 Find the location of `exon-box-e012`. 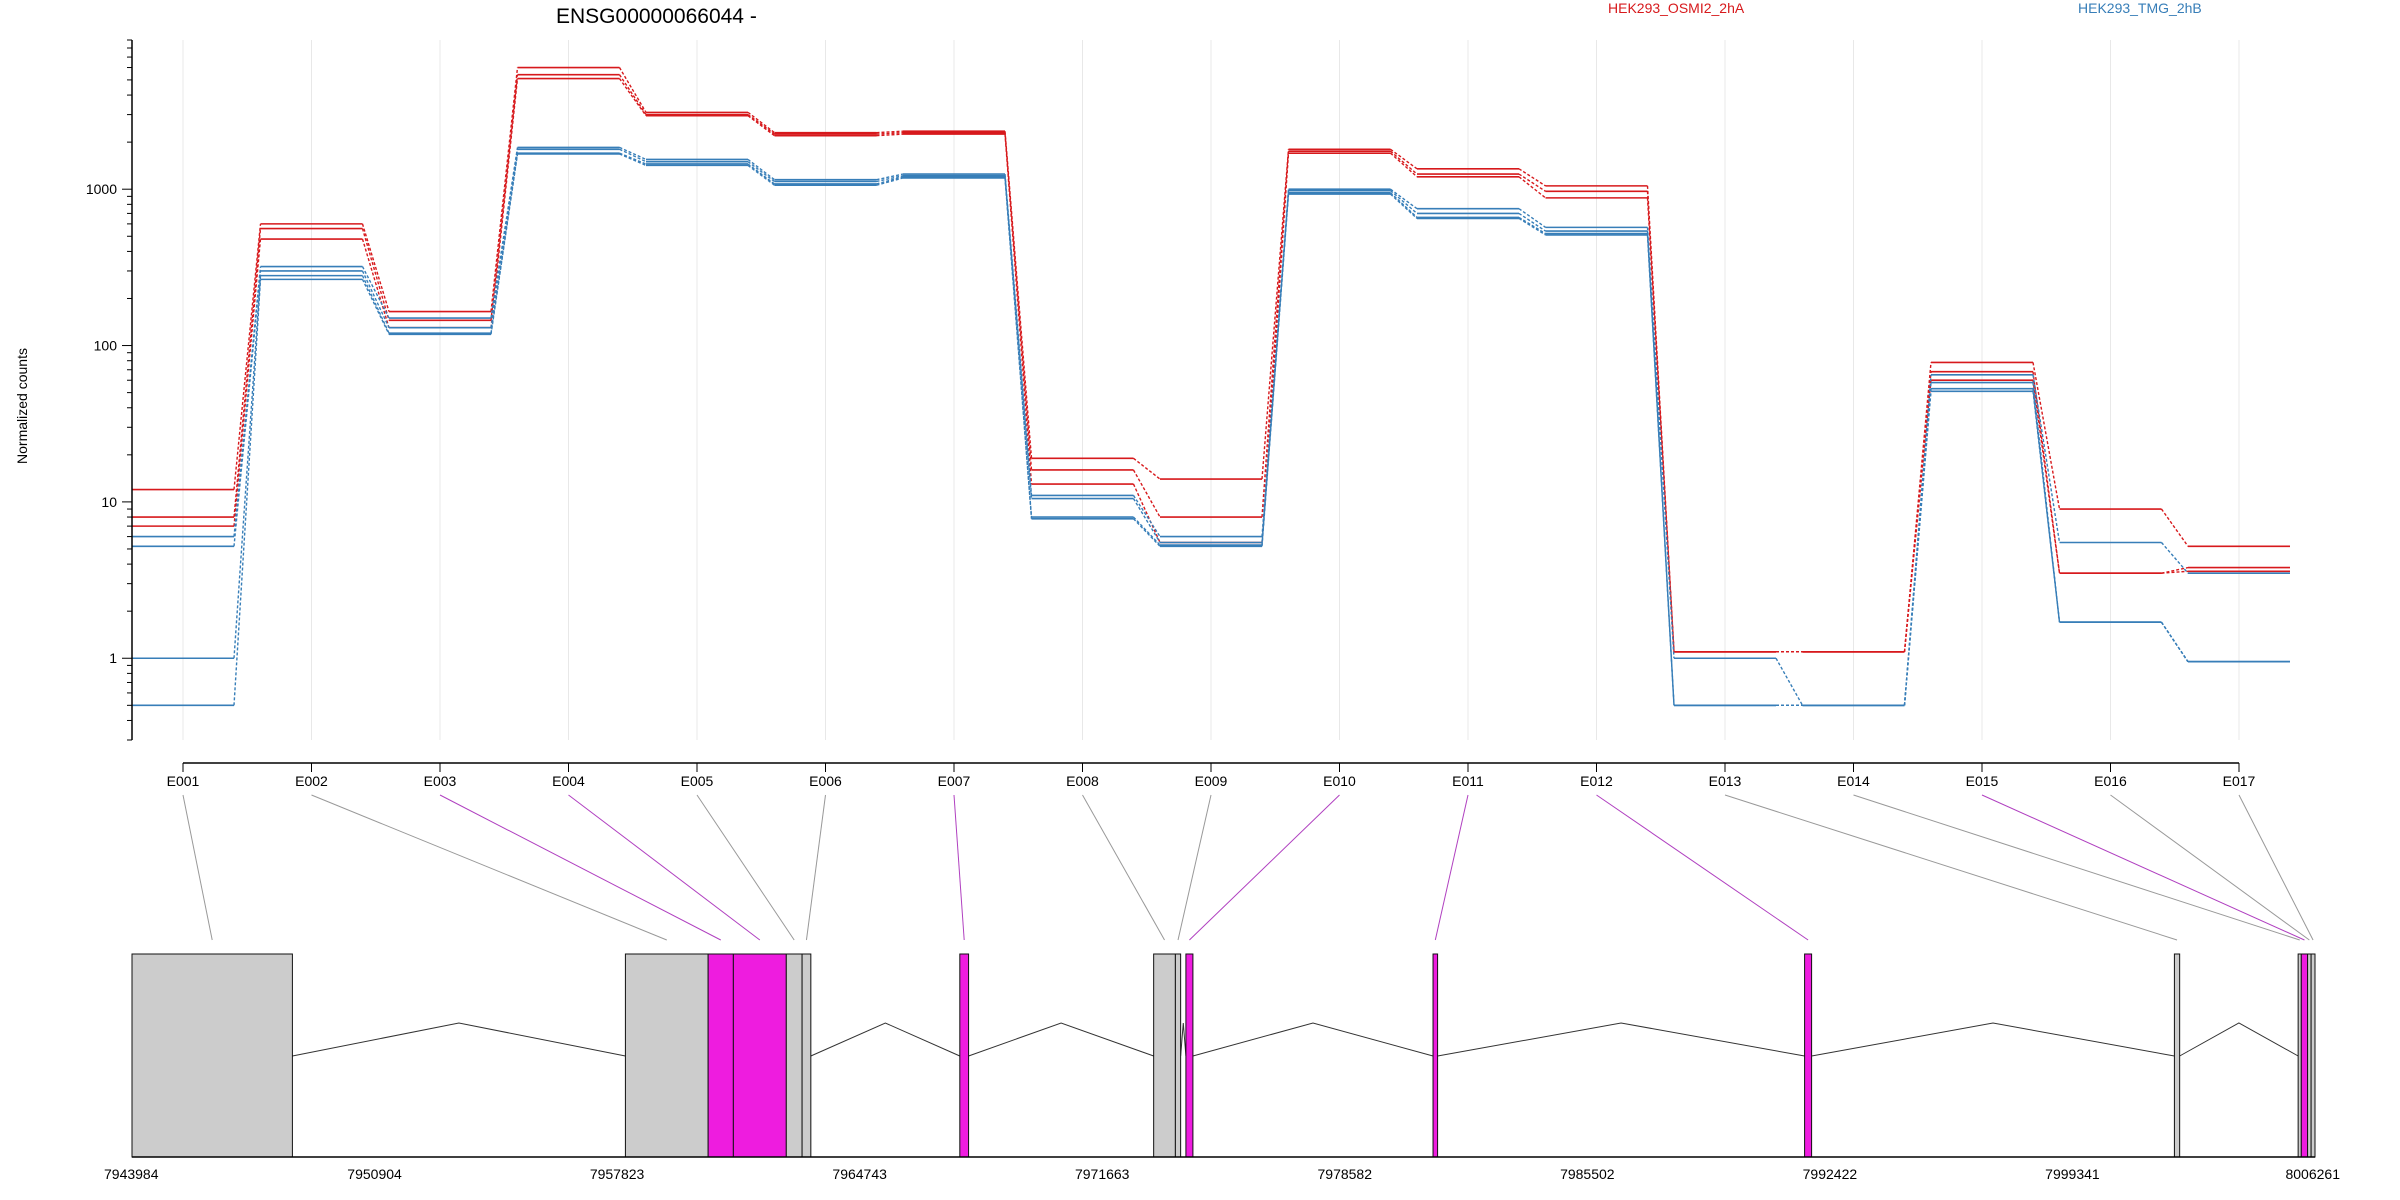

exon-box-e012 is located at coordinates (1808, 1055).